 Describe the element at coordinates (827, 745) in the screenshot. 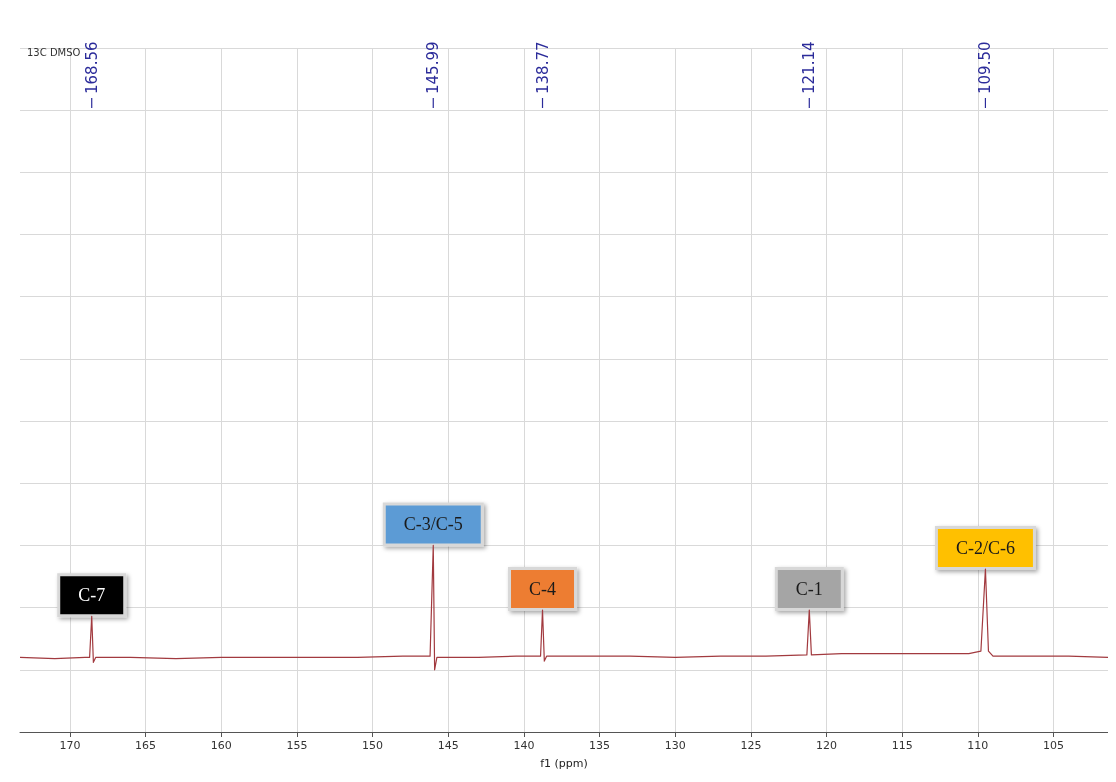

I see `x-tick-label: 120` at that location.